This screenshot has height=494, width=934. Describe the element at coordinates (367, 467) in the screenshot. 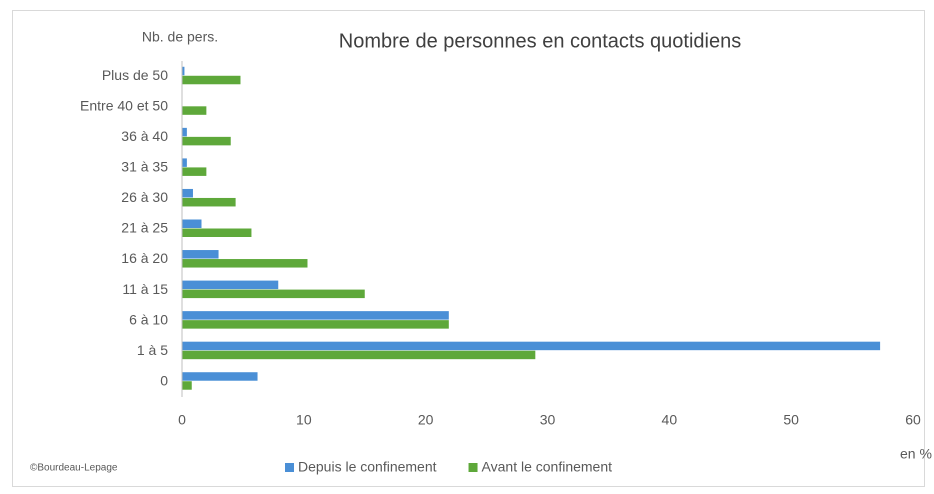

I see `legend-label: Depuis le confinement` at that location.